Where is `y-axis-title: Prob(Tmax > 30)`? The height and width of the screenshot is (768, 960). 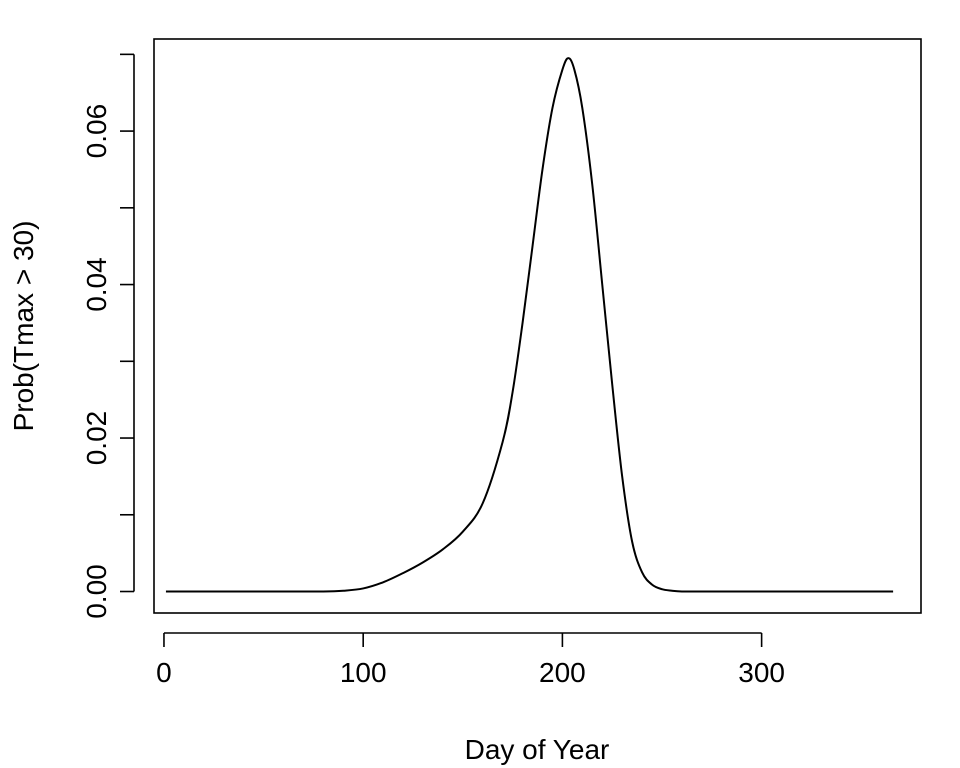 y-axis-title: Prob(Tmax > 30) is located at coordinates (23, 326).